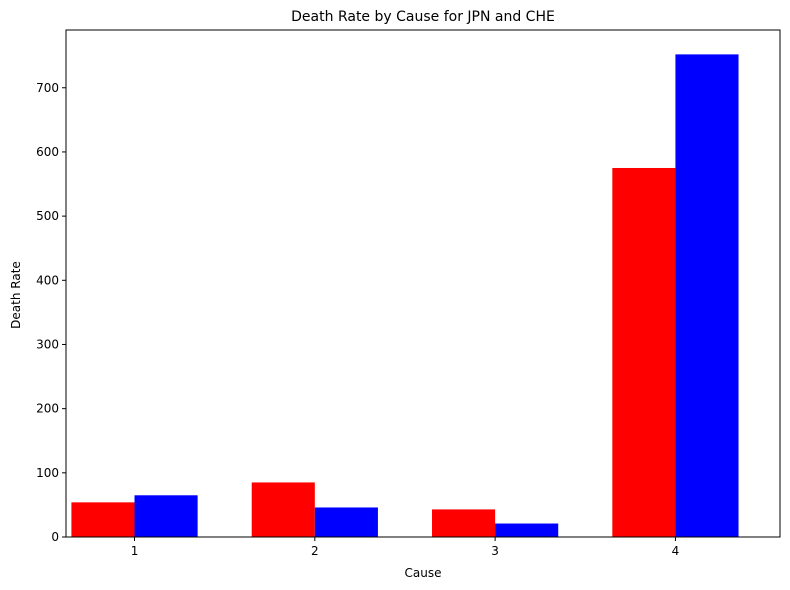 The height and width of the screenshot is (590, 790). What do you see at coordinates (423, 573) in the screenshot?
I see `x-axis-label: Cause` at bounding box center [423, 573].